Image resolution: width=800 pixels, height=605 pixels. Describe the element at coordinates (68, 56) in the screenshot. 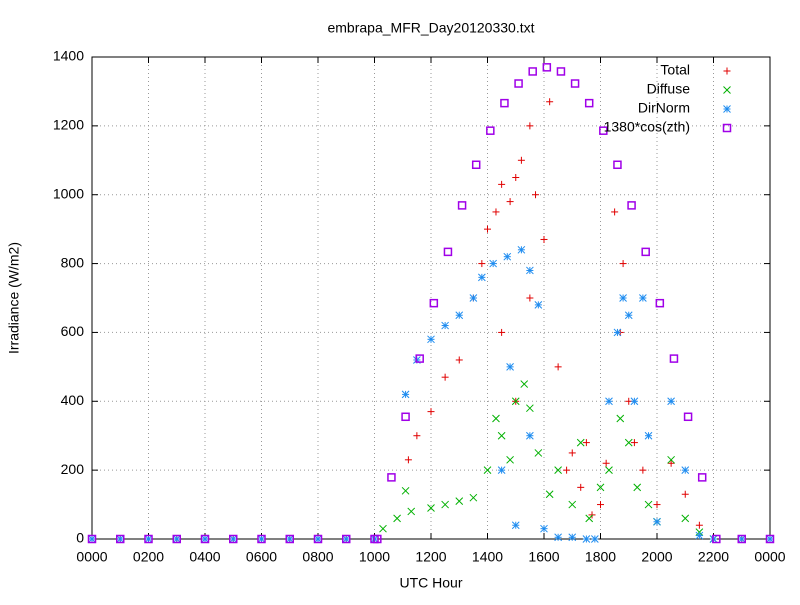

I see `y-tick-label: 1400` at that location.